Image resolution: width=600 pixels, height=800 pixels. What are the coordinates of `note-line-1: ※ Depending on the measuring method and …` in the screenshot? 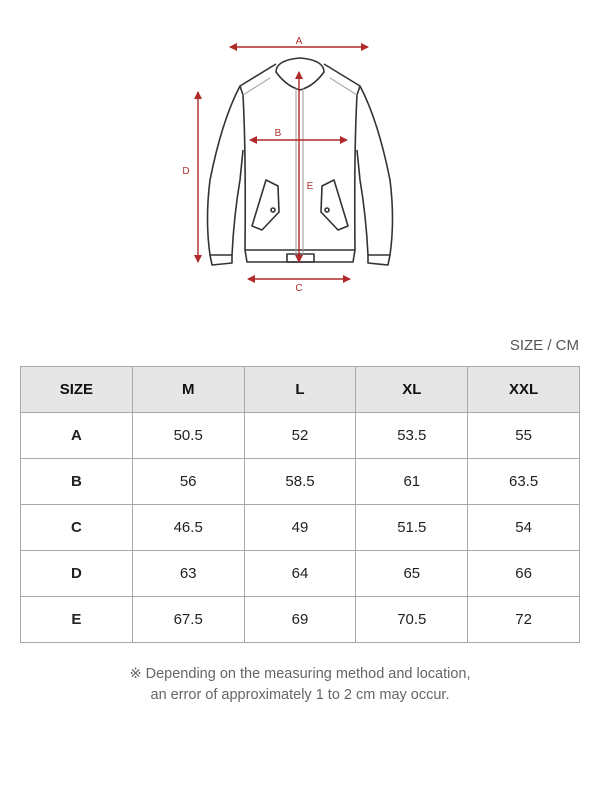 It's located at (300, 674).